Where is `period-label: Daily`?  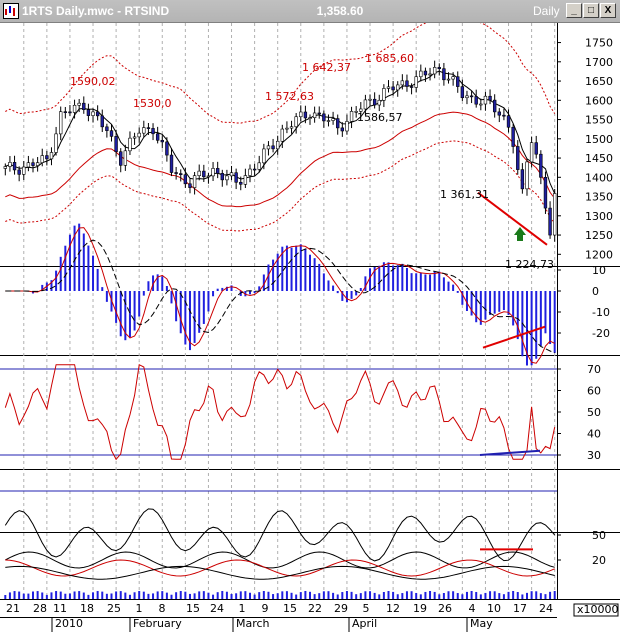
period-label: Daily is located at coordinates (546, 11).